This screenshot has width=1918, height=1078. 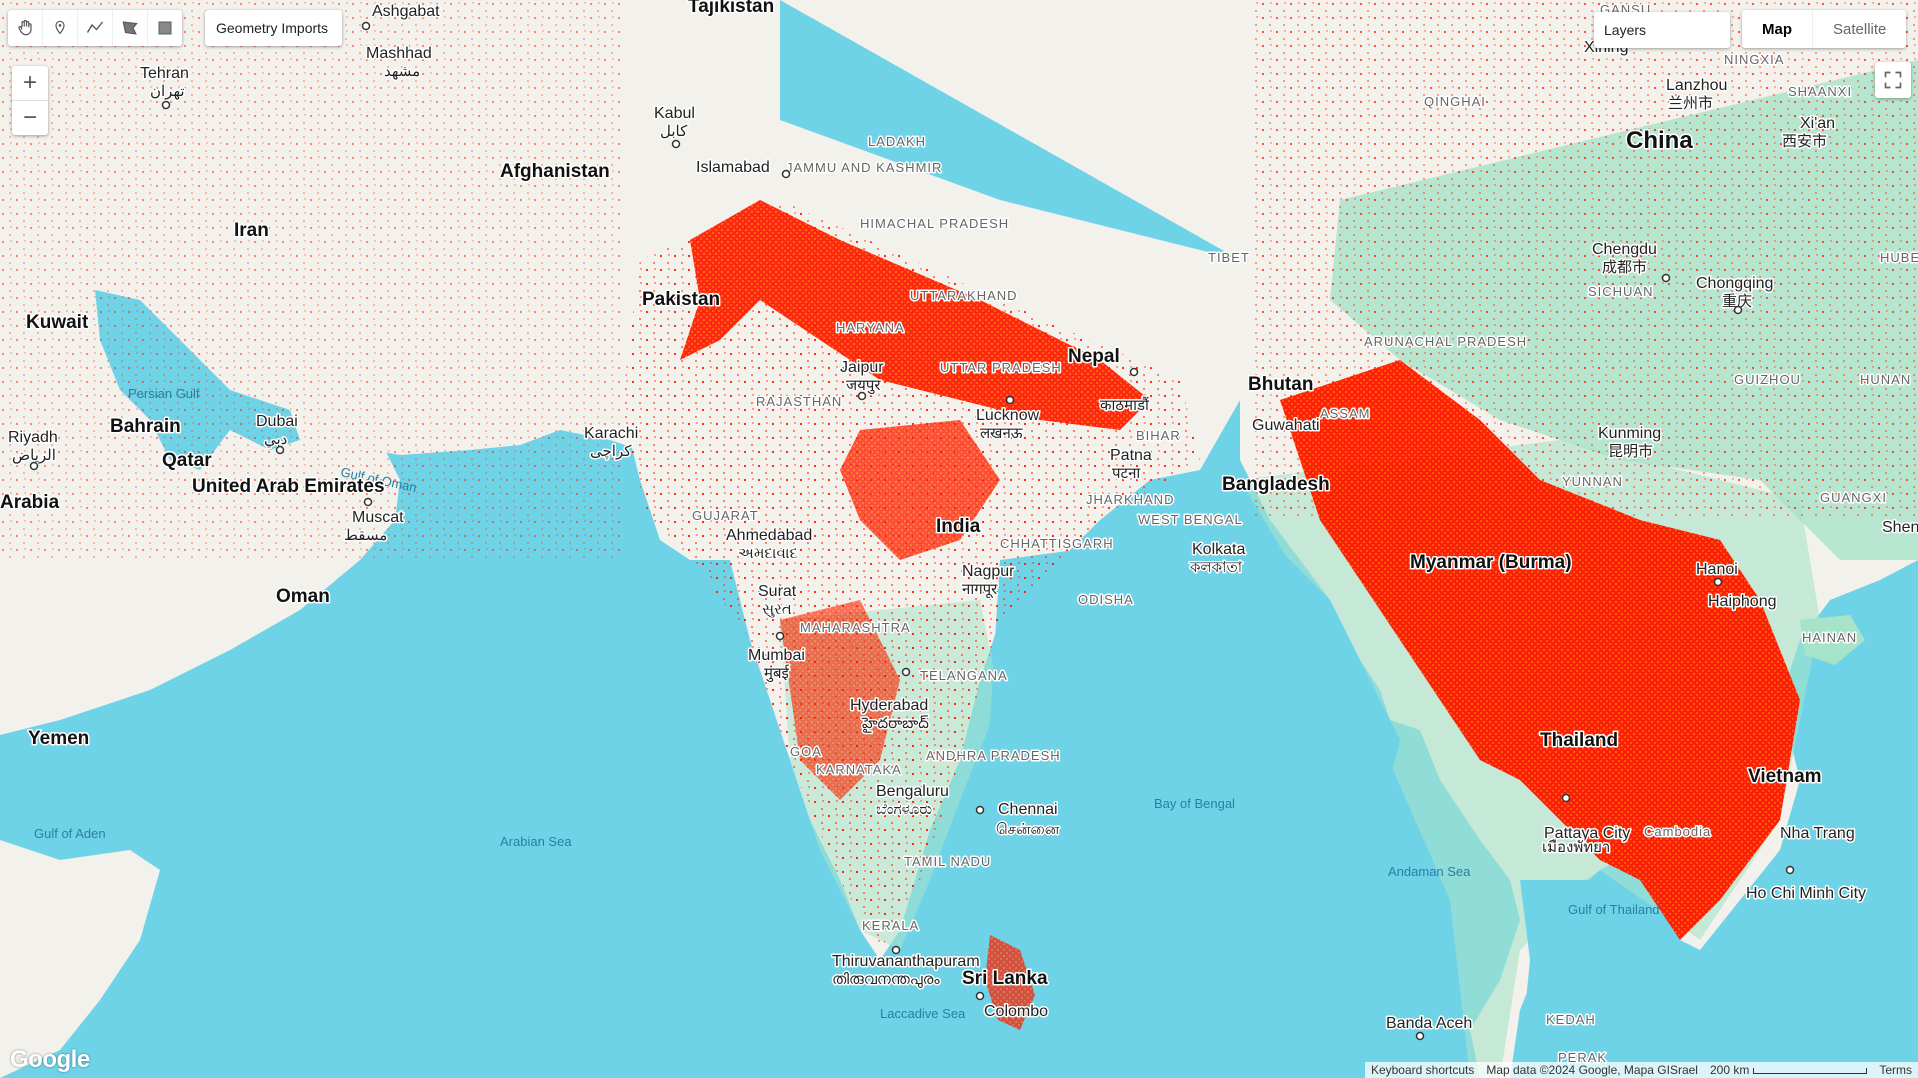 I want to click on label-thiruvananthapuram: Thiruvananthapuram, so click(x=906, y=961).